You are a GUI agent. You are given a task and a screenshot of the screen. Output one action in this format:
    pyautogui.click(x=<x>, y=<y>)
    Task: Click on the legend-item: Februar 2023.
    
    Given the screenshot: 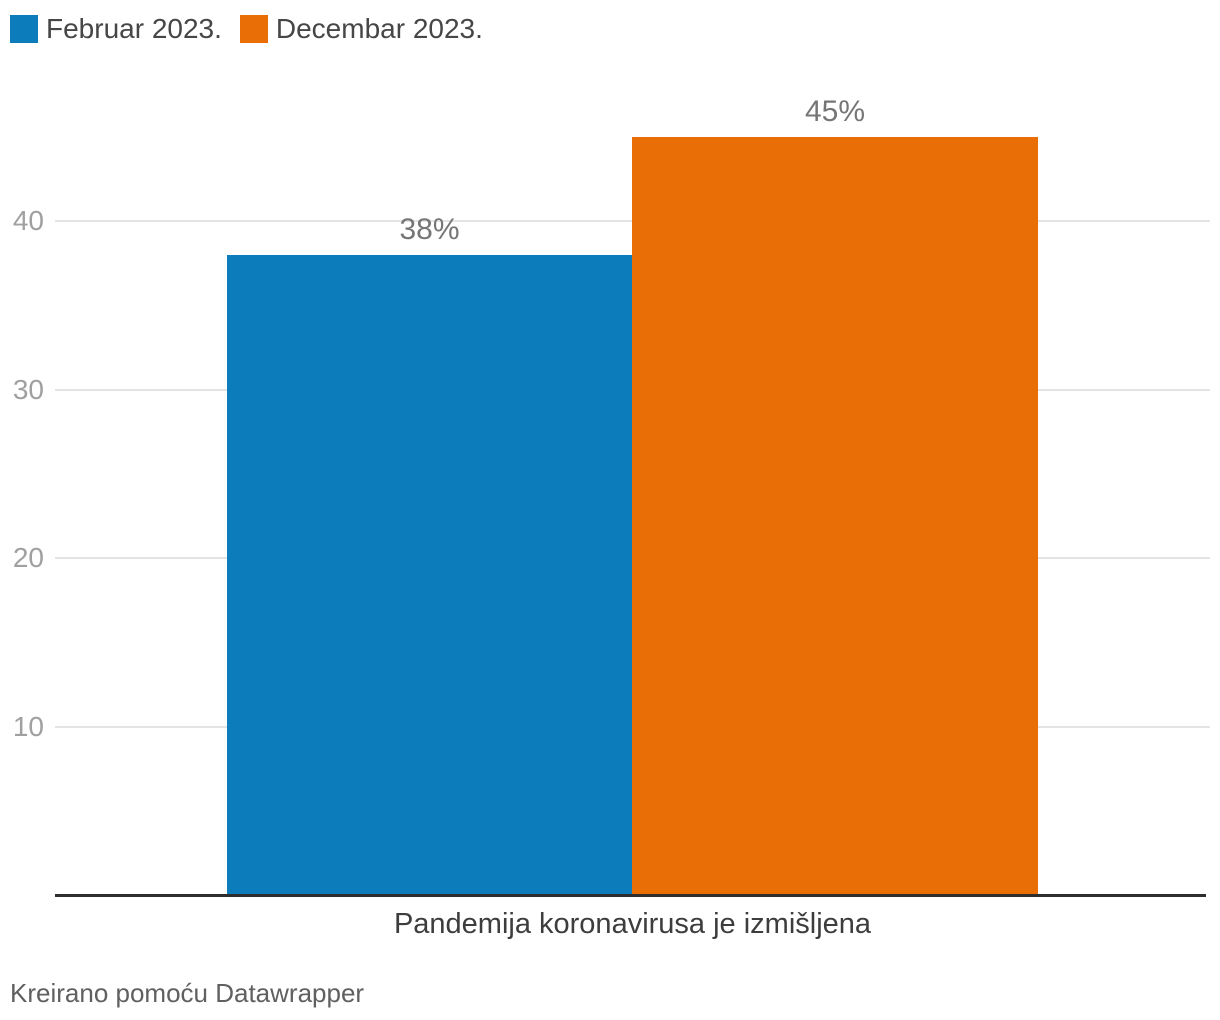 What is the action you would take?
    pyautogui.click(x=116, y=29)
    